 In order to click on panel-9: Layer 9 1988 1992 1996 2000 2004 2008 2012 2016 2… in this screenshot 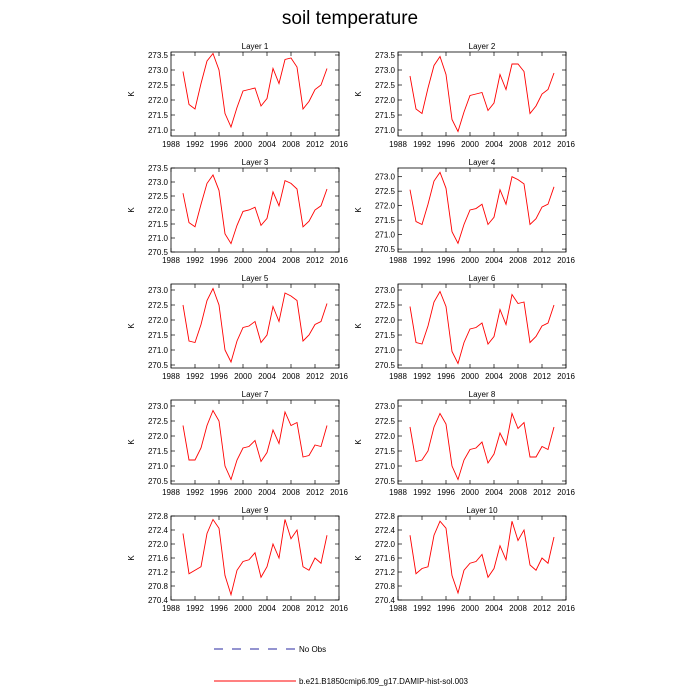, I will do `click(237, 559)`.